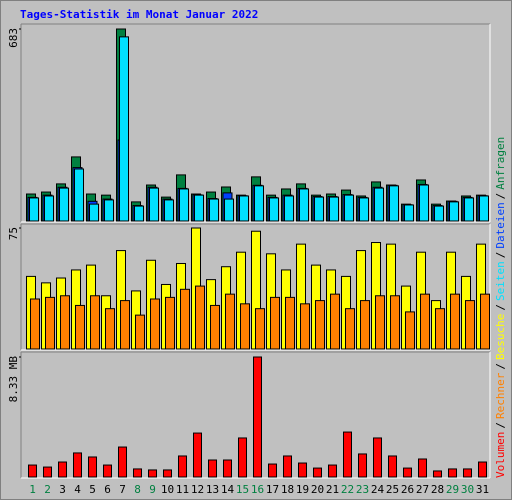  What do you see at coordinates (500, 225) in the screenshot?
I see `legend-entry: Dateien` at bounding box center [500, 225].